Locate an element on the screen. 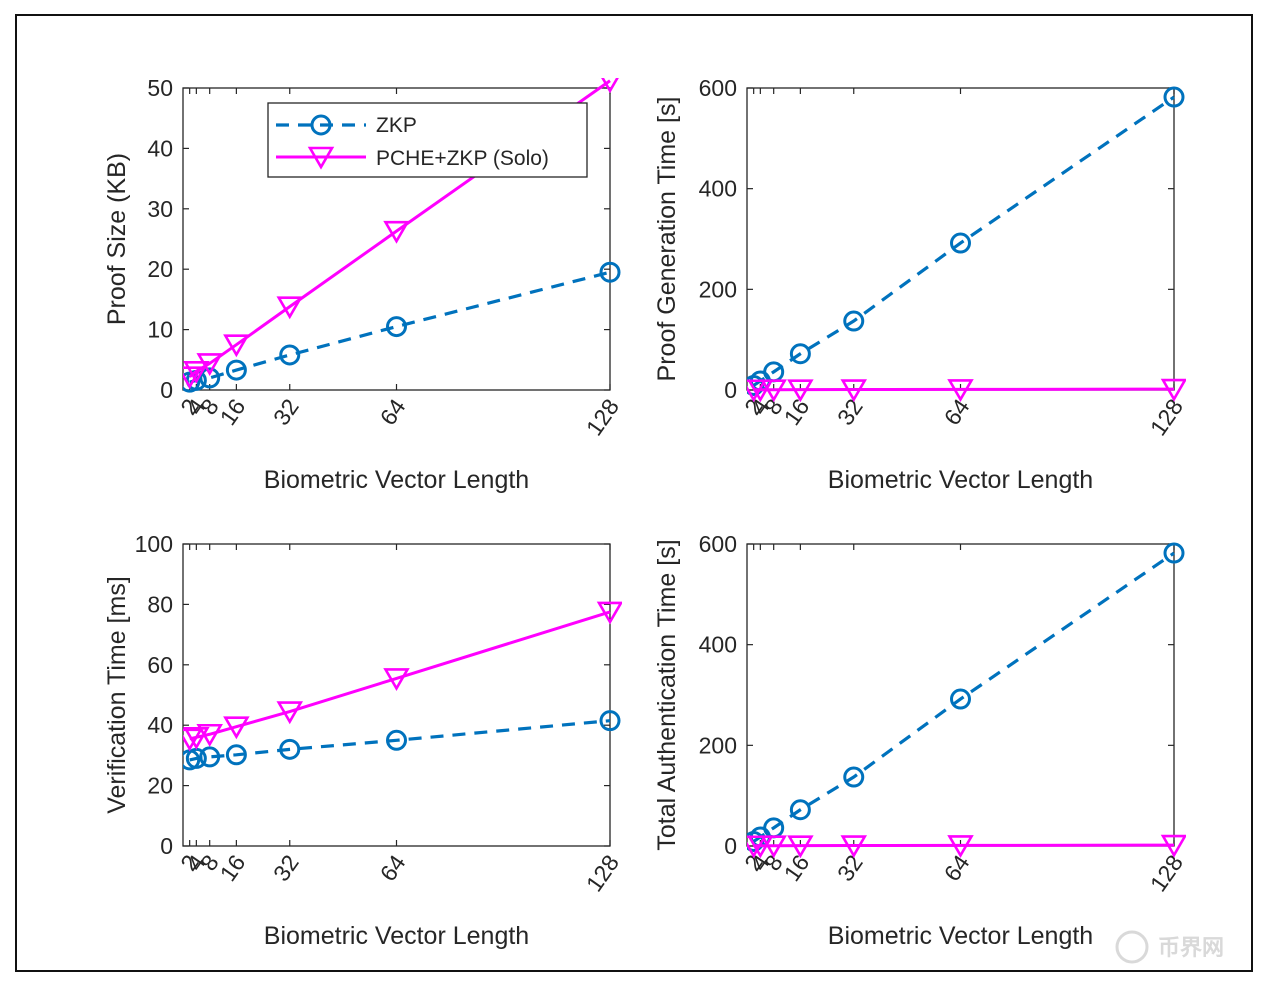  watermark: 币界网 is located at coordinates (1169, 947).